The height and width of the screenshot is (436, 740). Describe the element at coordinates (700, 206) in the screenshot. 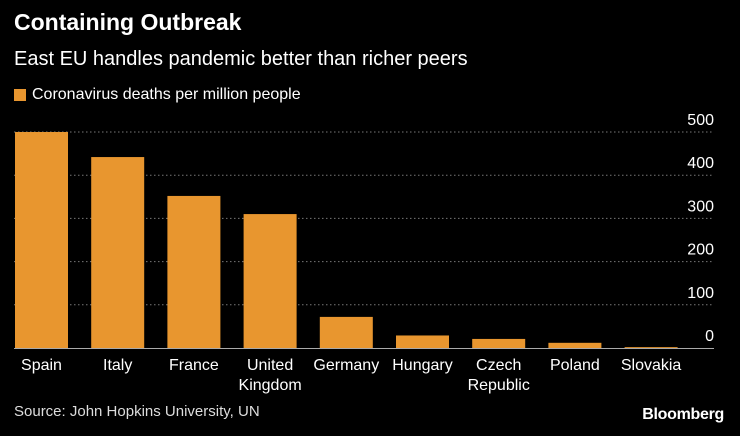

I see `y-tick-label: 300` at that location.